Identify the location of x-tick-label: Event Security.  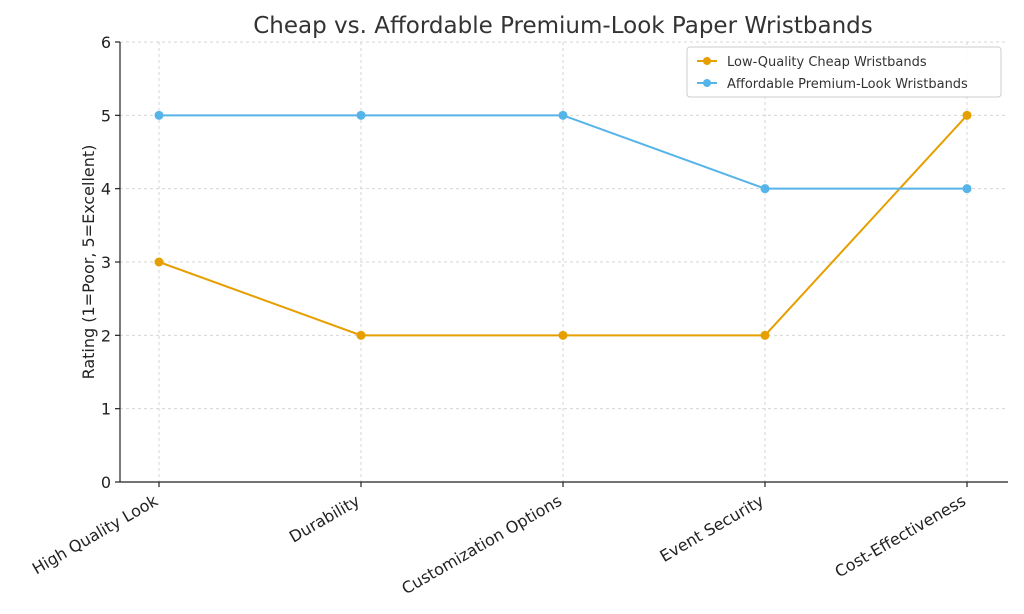
(711, 528).